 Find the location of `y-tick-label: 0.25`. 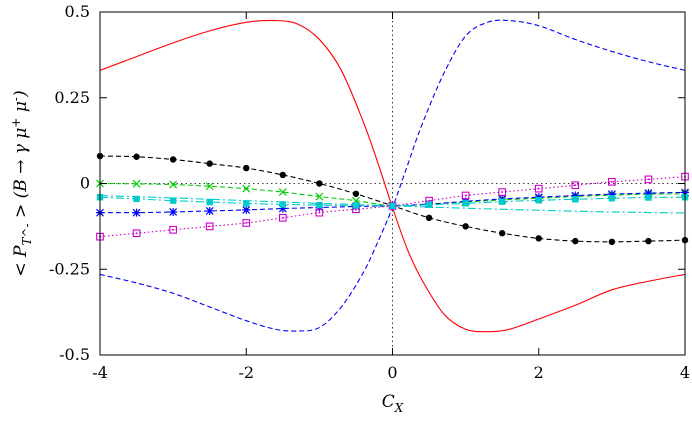

y-tick-label: 0.25 is located at coordinates (72, 97).